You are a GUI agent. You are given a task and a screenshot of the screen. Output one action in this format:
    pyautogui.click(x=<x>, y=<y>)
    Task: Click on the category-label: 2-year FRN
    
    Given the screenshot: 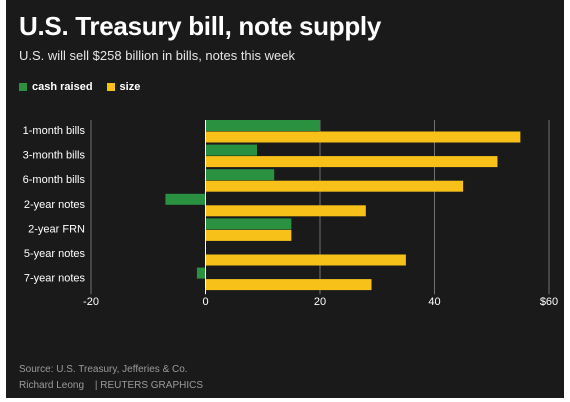 What is the action you would take?
    pyautogui.click(x=56, y=229)
    